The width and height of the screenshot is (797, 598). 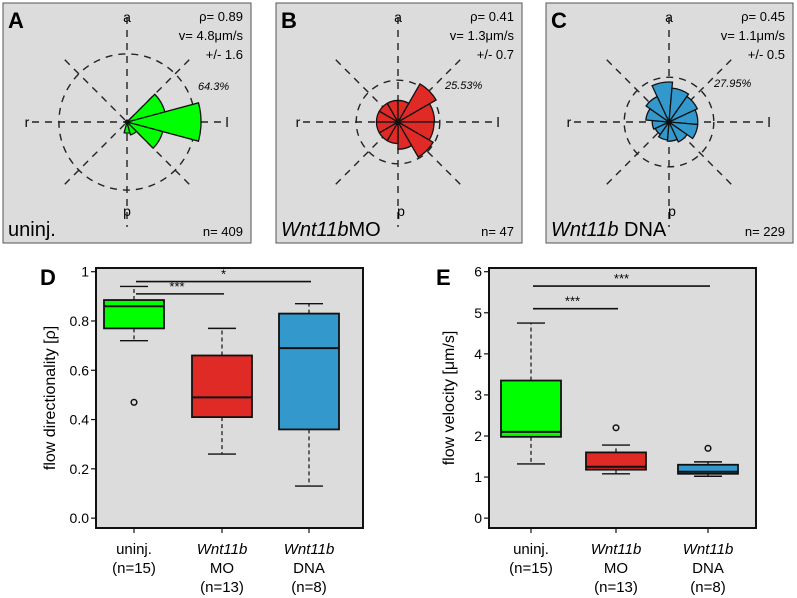 What do you see at coordinates (224, 54) in the screenshot?
I see `sd-label: +/- 1.6` at bounding box center [224, 54].